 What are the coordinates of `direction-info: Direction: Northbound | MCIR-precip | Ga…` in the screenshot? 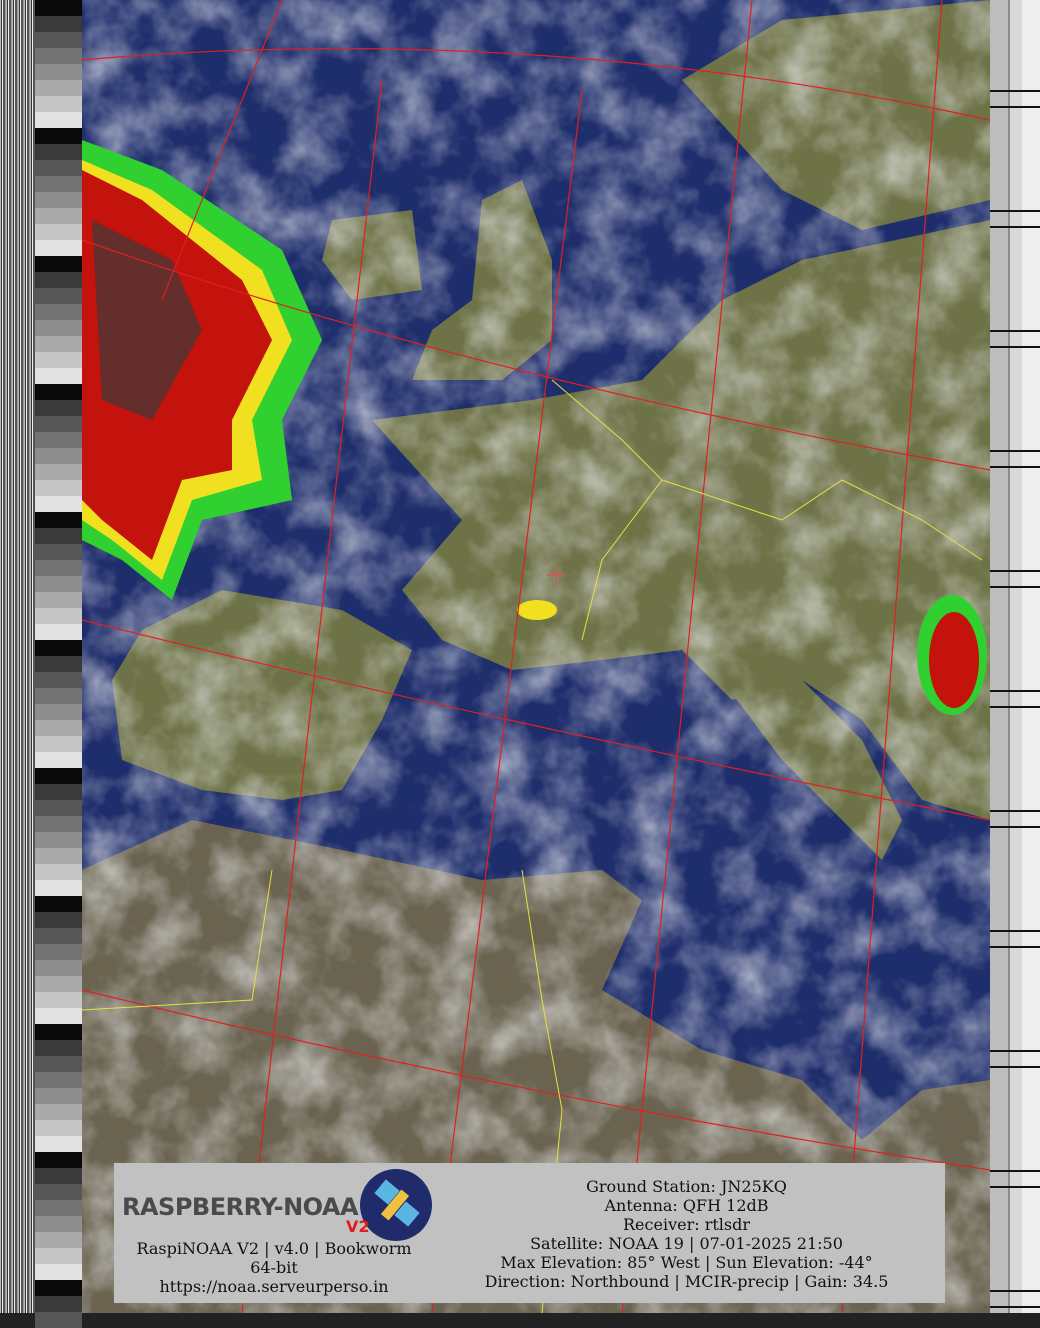 It's located at (686, 1281).